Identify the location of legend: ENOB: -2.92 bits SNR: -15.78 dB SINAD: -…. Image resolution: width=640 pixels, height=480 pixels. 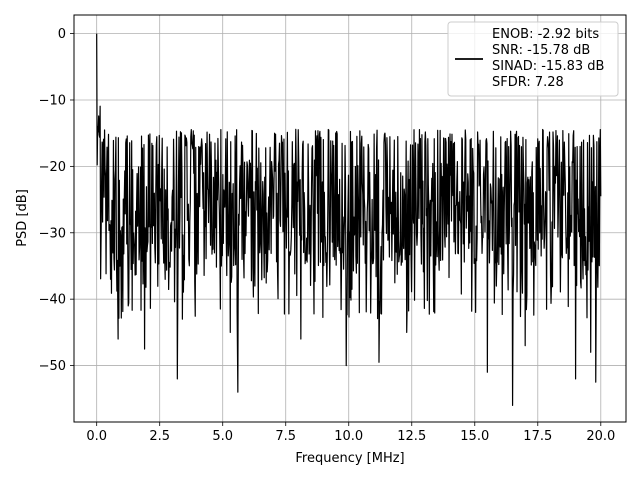
(533, 59).